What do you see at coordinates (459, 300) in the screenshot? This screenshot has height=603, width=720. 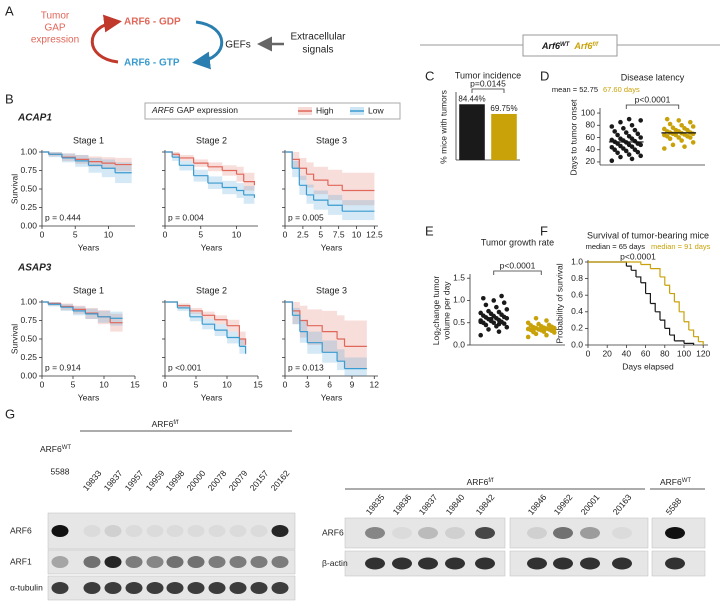 I see `y-tick-label: 1.0` at bounding box center [459, 300].